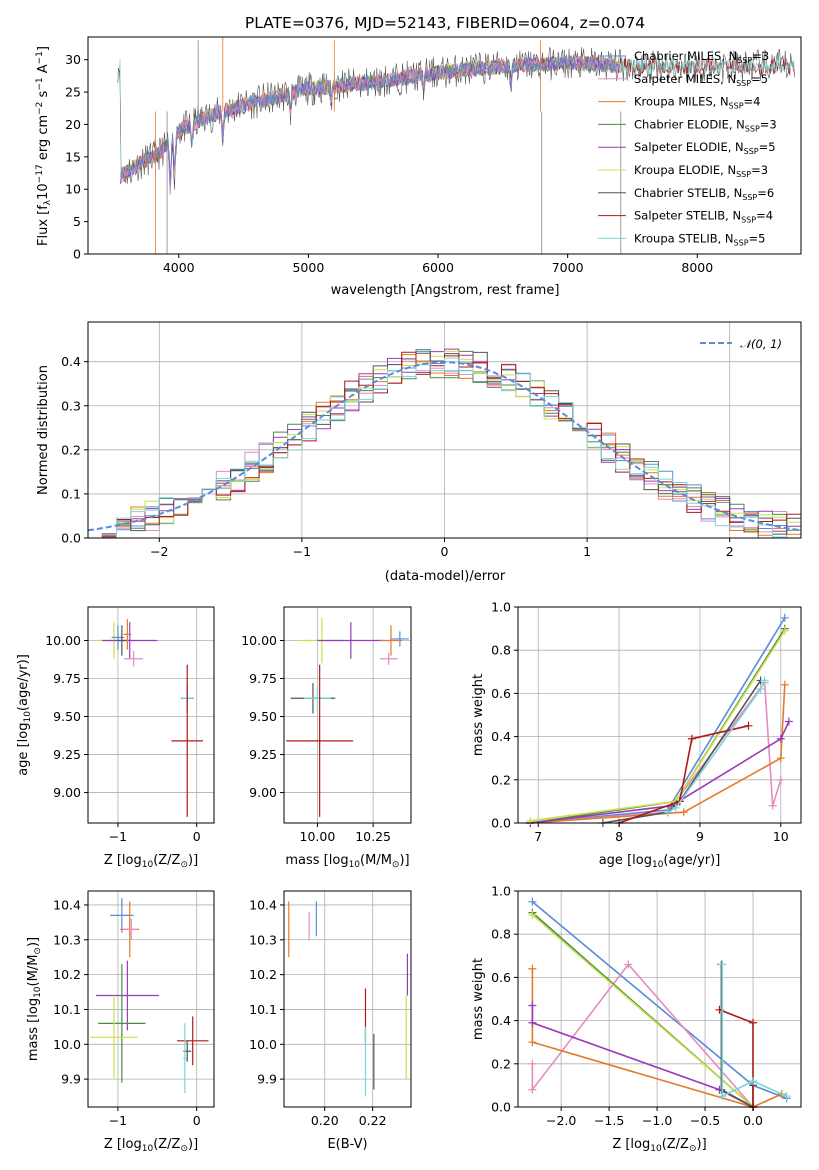  I want to click on weight-z-line-salpeter_miles, so click(642, 1035).